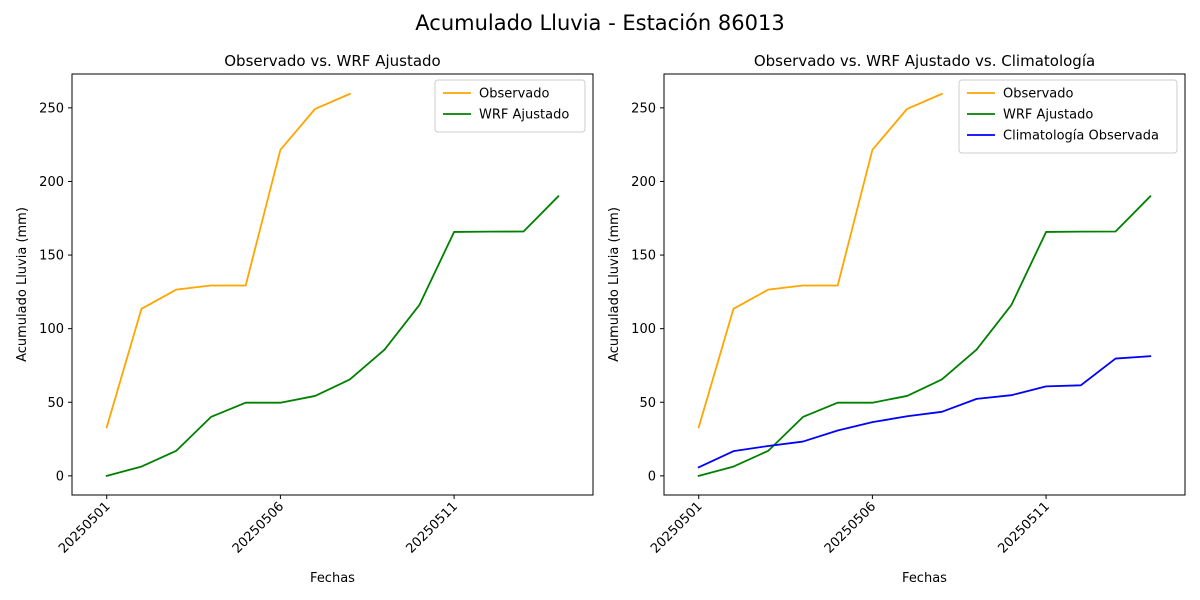 Image resolution: width=1200 pixels, height=600 pixels. I want to click on legend: Observado WRF Ajustado, so click(510, 106).